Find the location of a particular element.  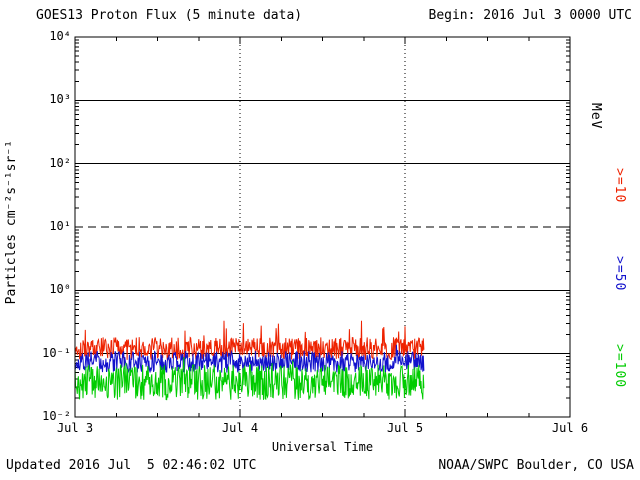

legend-label-50: >=50 is located at coordinates (619, 274).